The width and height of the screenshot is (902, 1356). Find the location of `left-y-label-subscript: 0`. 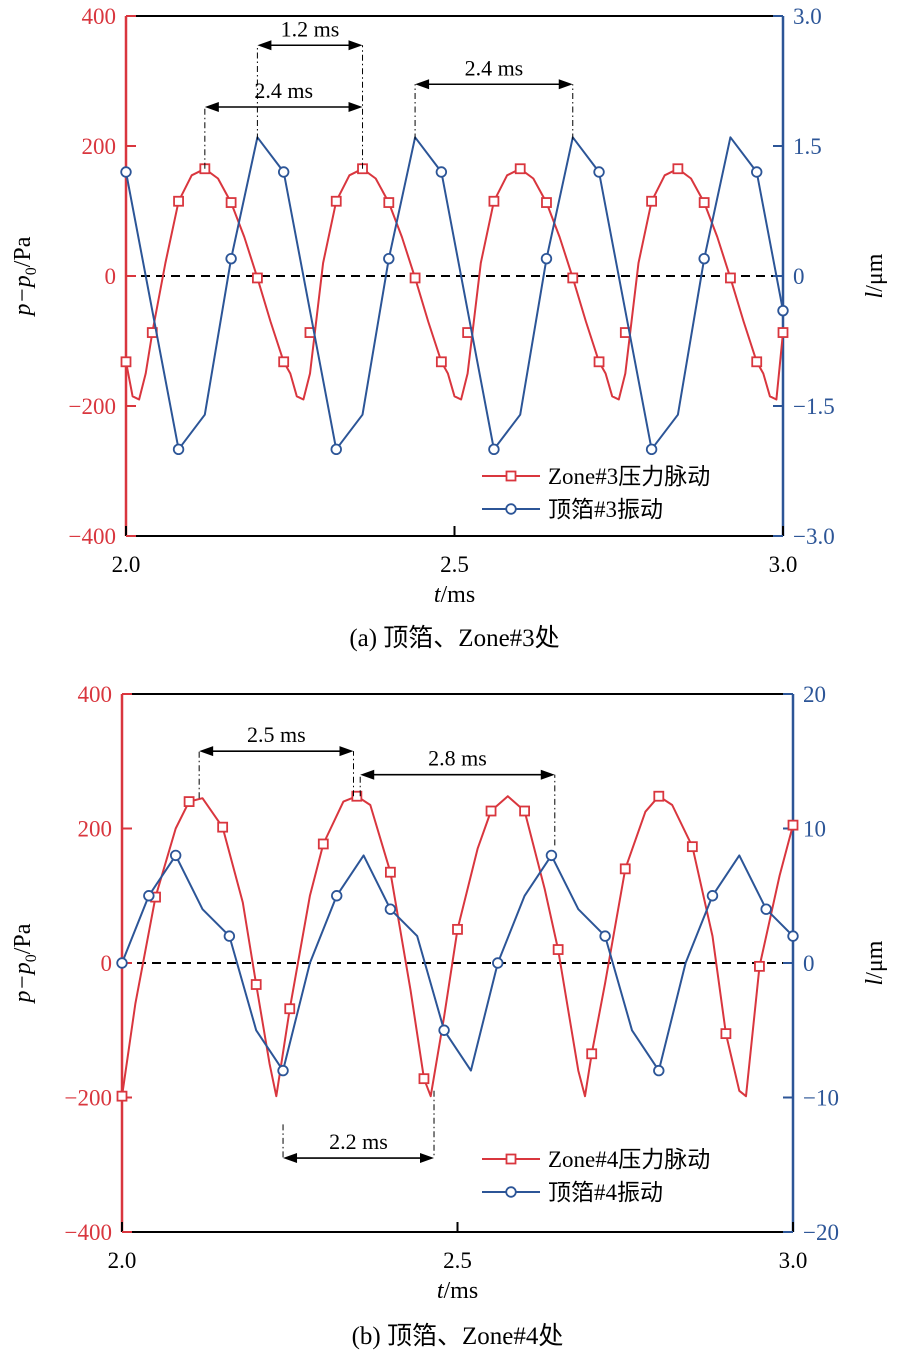

left-y-label-subscript: 0 is located at coordinates (31, 958).